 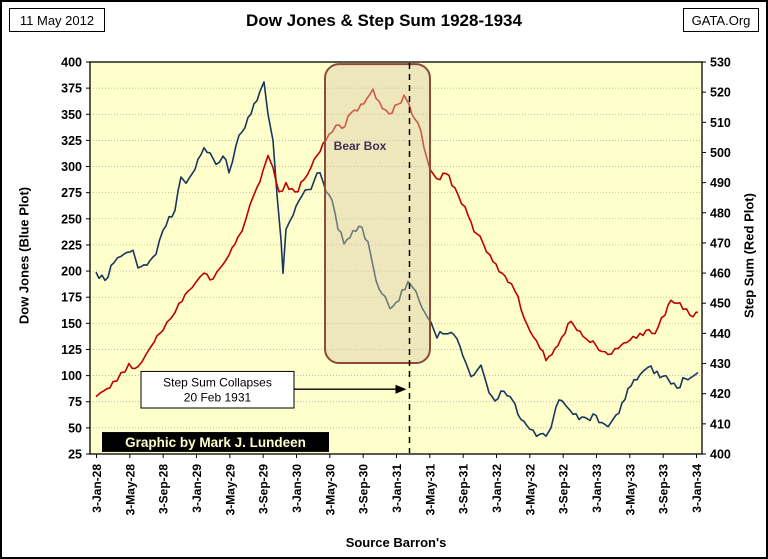 I want to click on date-box: 11 May 2012, so click(x=57, y=20).